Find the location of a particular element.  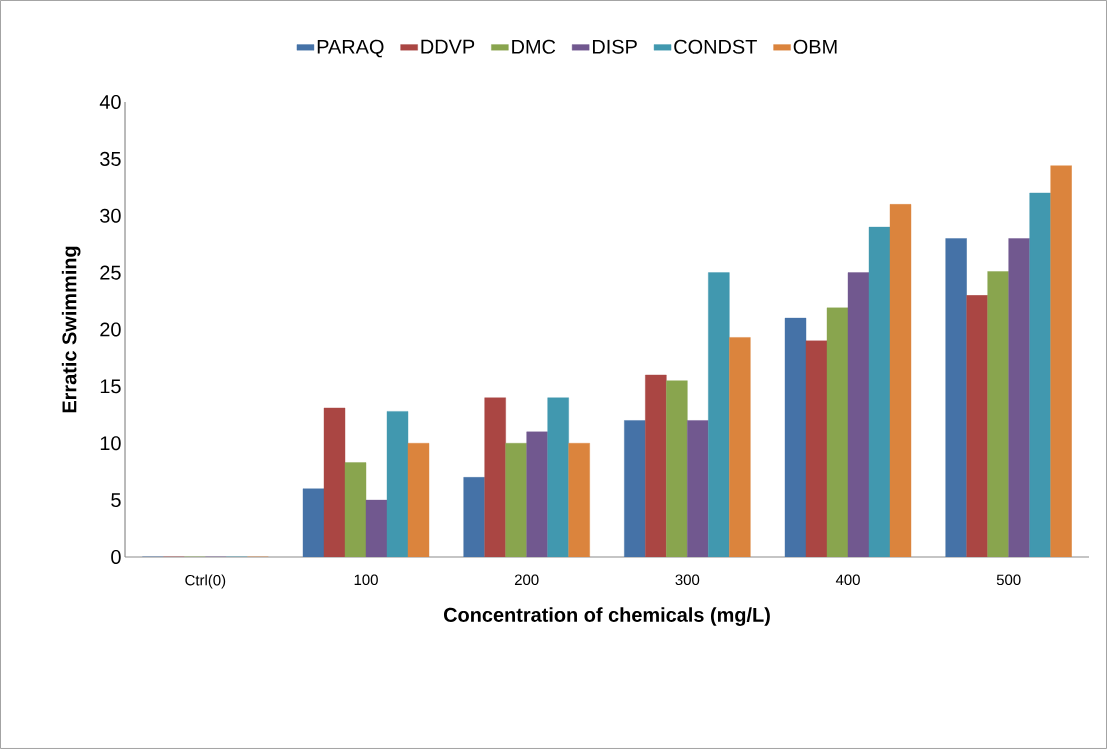

y-tick-label: 30 is located at coordinates (110, 215).